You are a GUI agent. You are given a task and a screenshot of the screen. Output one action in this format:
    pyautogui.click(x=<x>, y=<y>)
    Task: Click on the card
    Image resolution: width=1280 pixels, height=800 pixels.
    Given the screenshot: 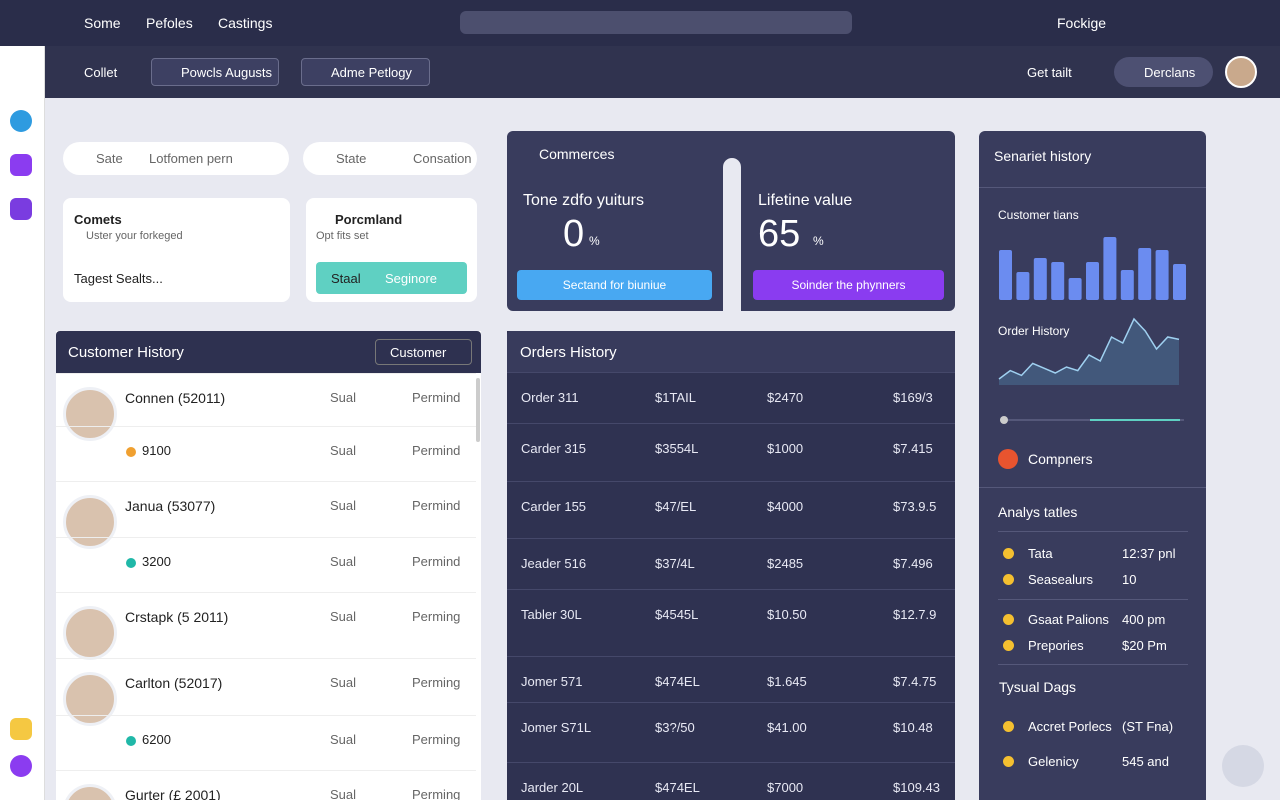 What is the action you would take?
    pyautogui.click(x=176, y=250)
    